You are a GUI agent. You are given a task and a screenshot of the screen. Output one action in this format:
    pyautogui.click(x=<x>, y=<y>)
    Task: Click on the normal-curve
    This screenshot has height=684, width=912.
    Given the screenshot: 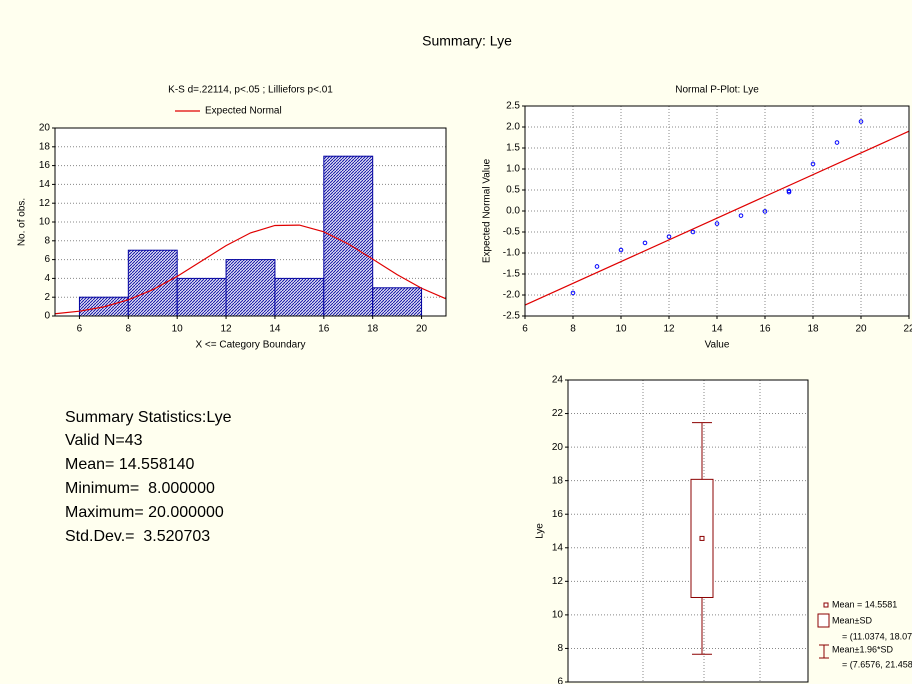 What is the action you would take?
    pyautogui.click(x=250, y=269)
    